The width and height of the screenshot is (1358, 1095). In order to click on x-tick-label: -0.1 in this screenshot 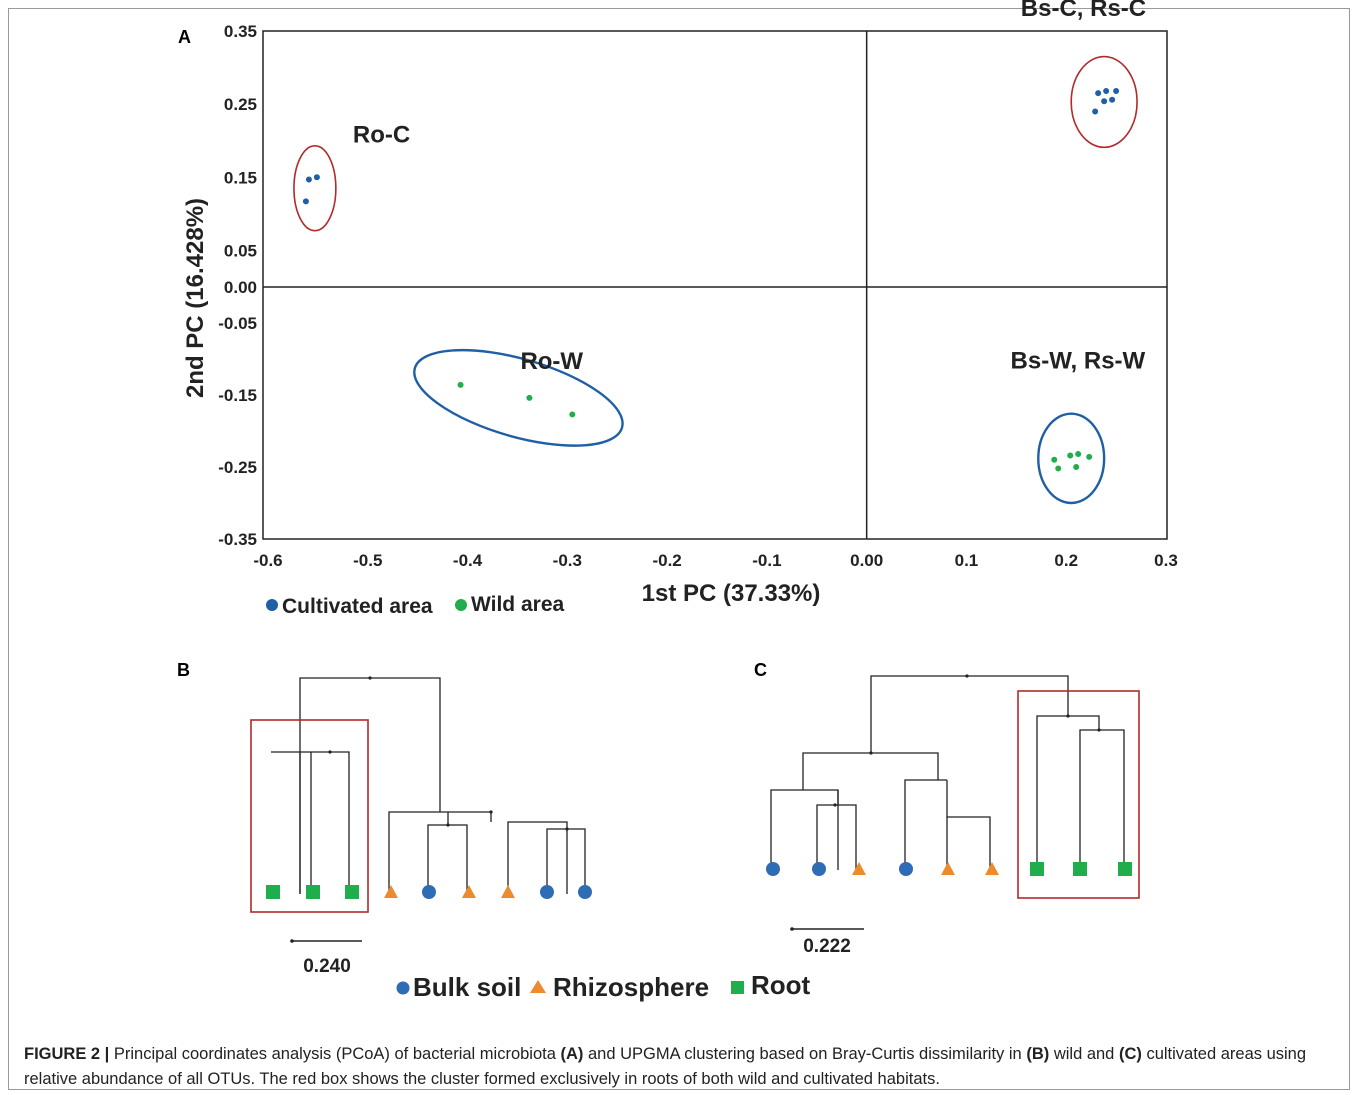, I will do `click(766, 560)`.